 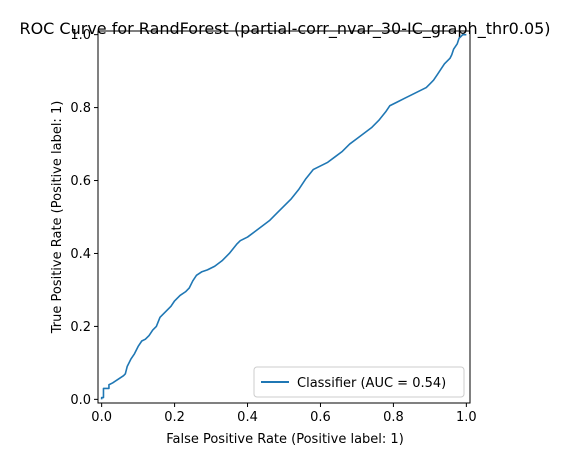 What do you see at coordinates (80, 181) in the screenshot?
I see `y-tick-label: 0.6` at bounding box center [80, 181].